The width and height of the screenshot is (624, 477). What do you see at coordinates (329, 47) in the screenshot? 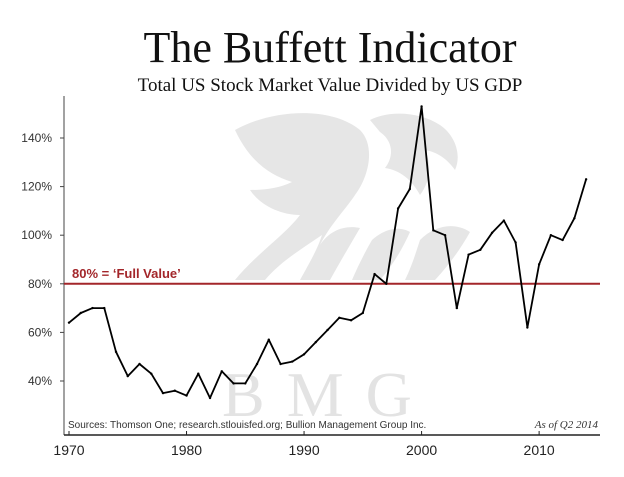
I see `chart-title: The Buffett Indicator` at bounding box center [329, 47].